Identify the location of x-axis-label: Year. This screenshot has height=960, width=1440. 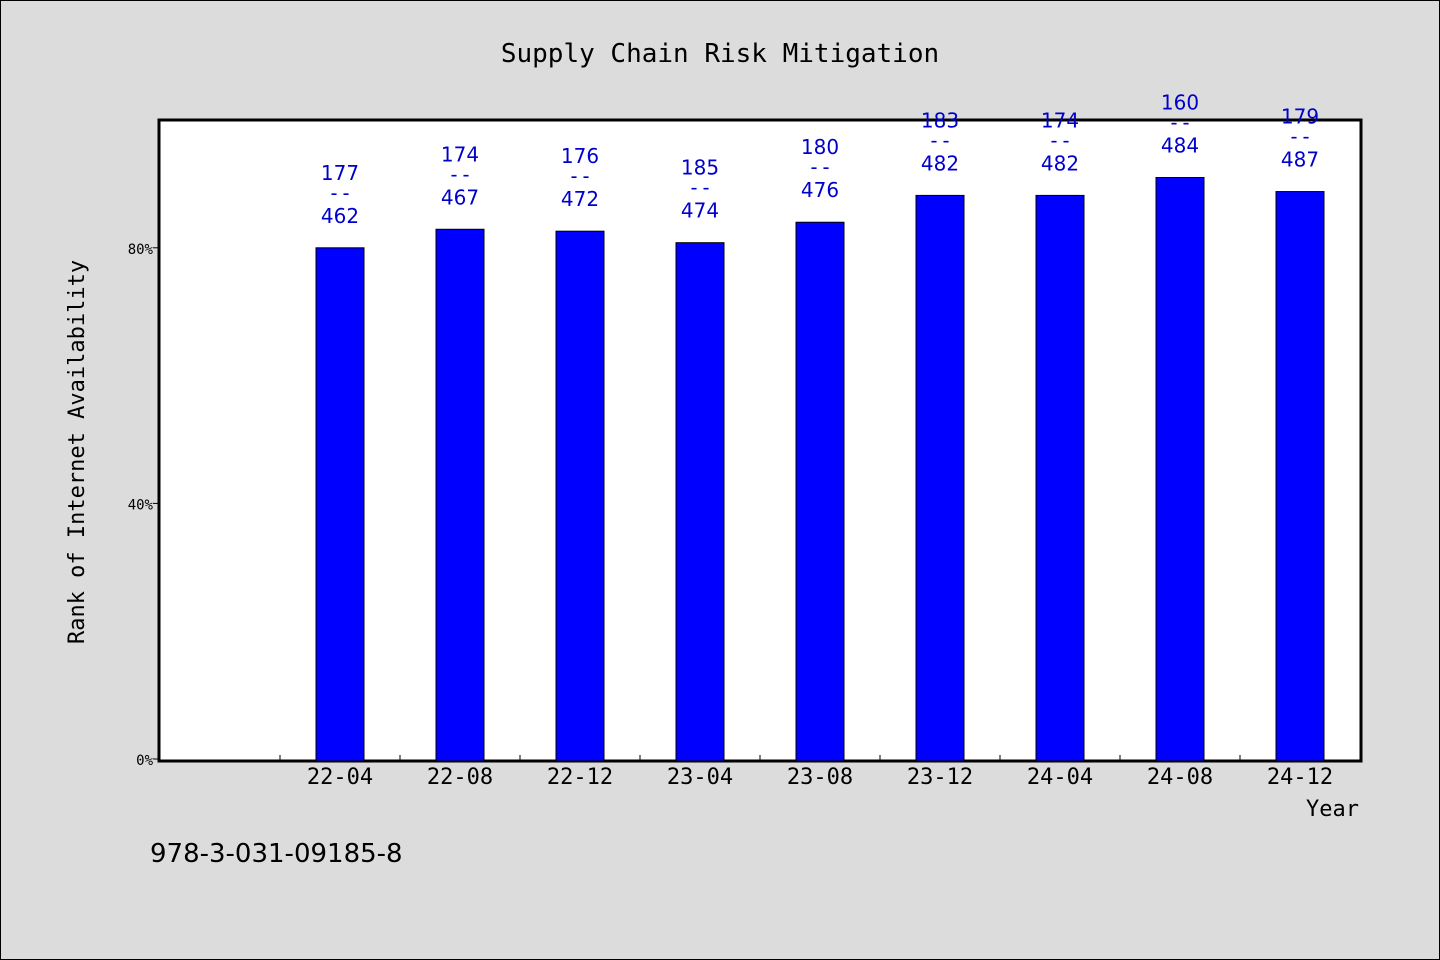
(1332, 809).